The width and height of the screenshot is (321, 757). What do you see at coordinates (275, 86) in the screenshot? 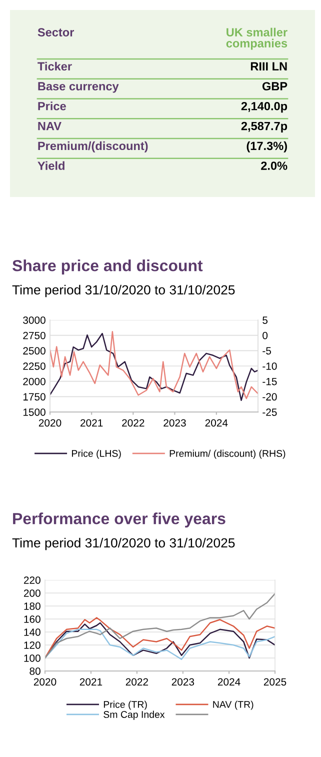
I see `text: GBP` at bounding box center [275, 86].